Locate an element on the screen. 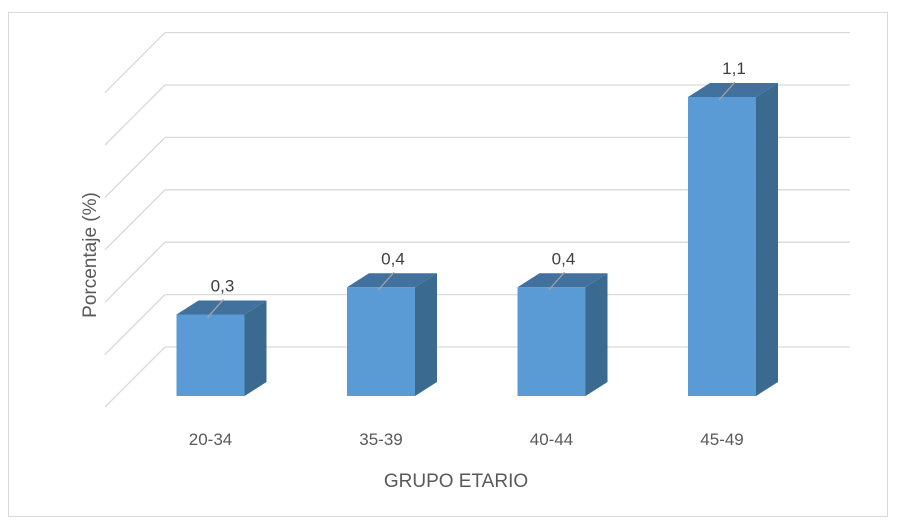 The width and height of the screenshot is (899, 525). x-tick-label: 20-34 is located at coordinates (210, 439).